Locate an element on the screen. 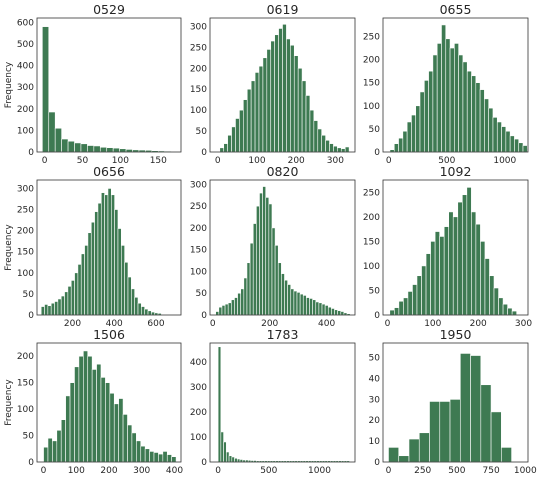 The image size is (550, 489). y-axis-label: Frequency is located at coordinates (9, 84).